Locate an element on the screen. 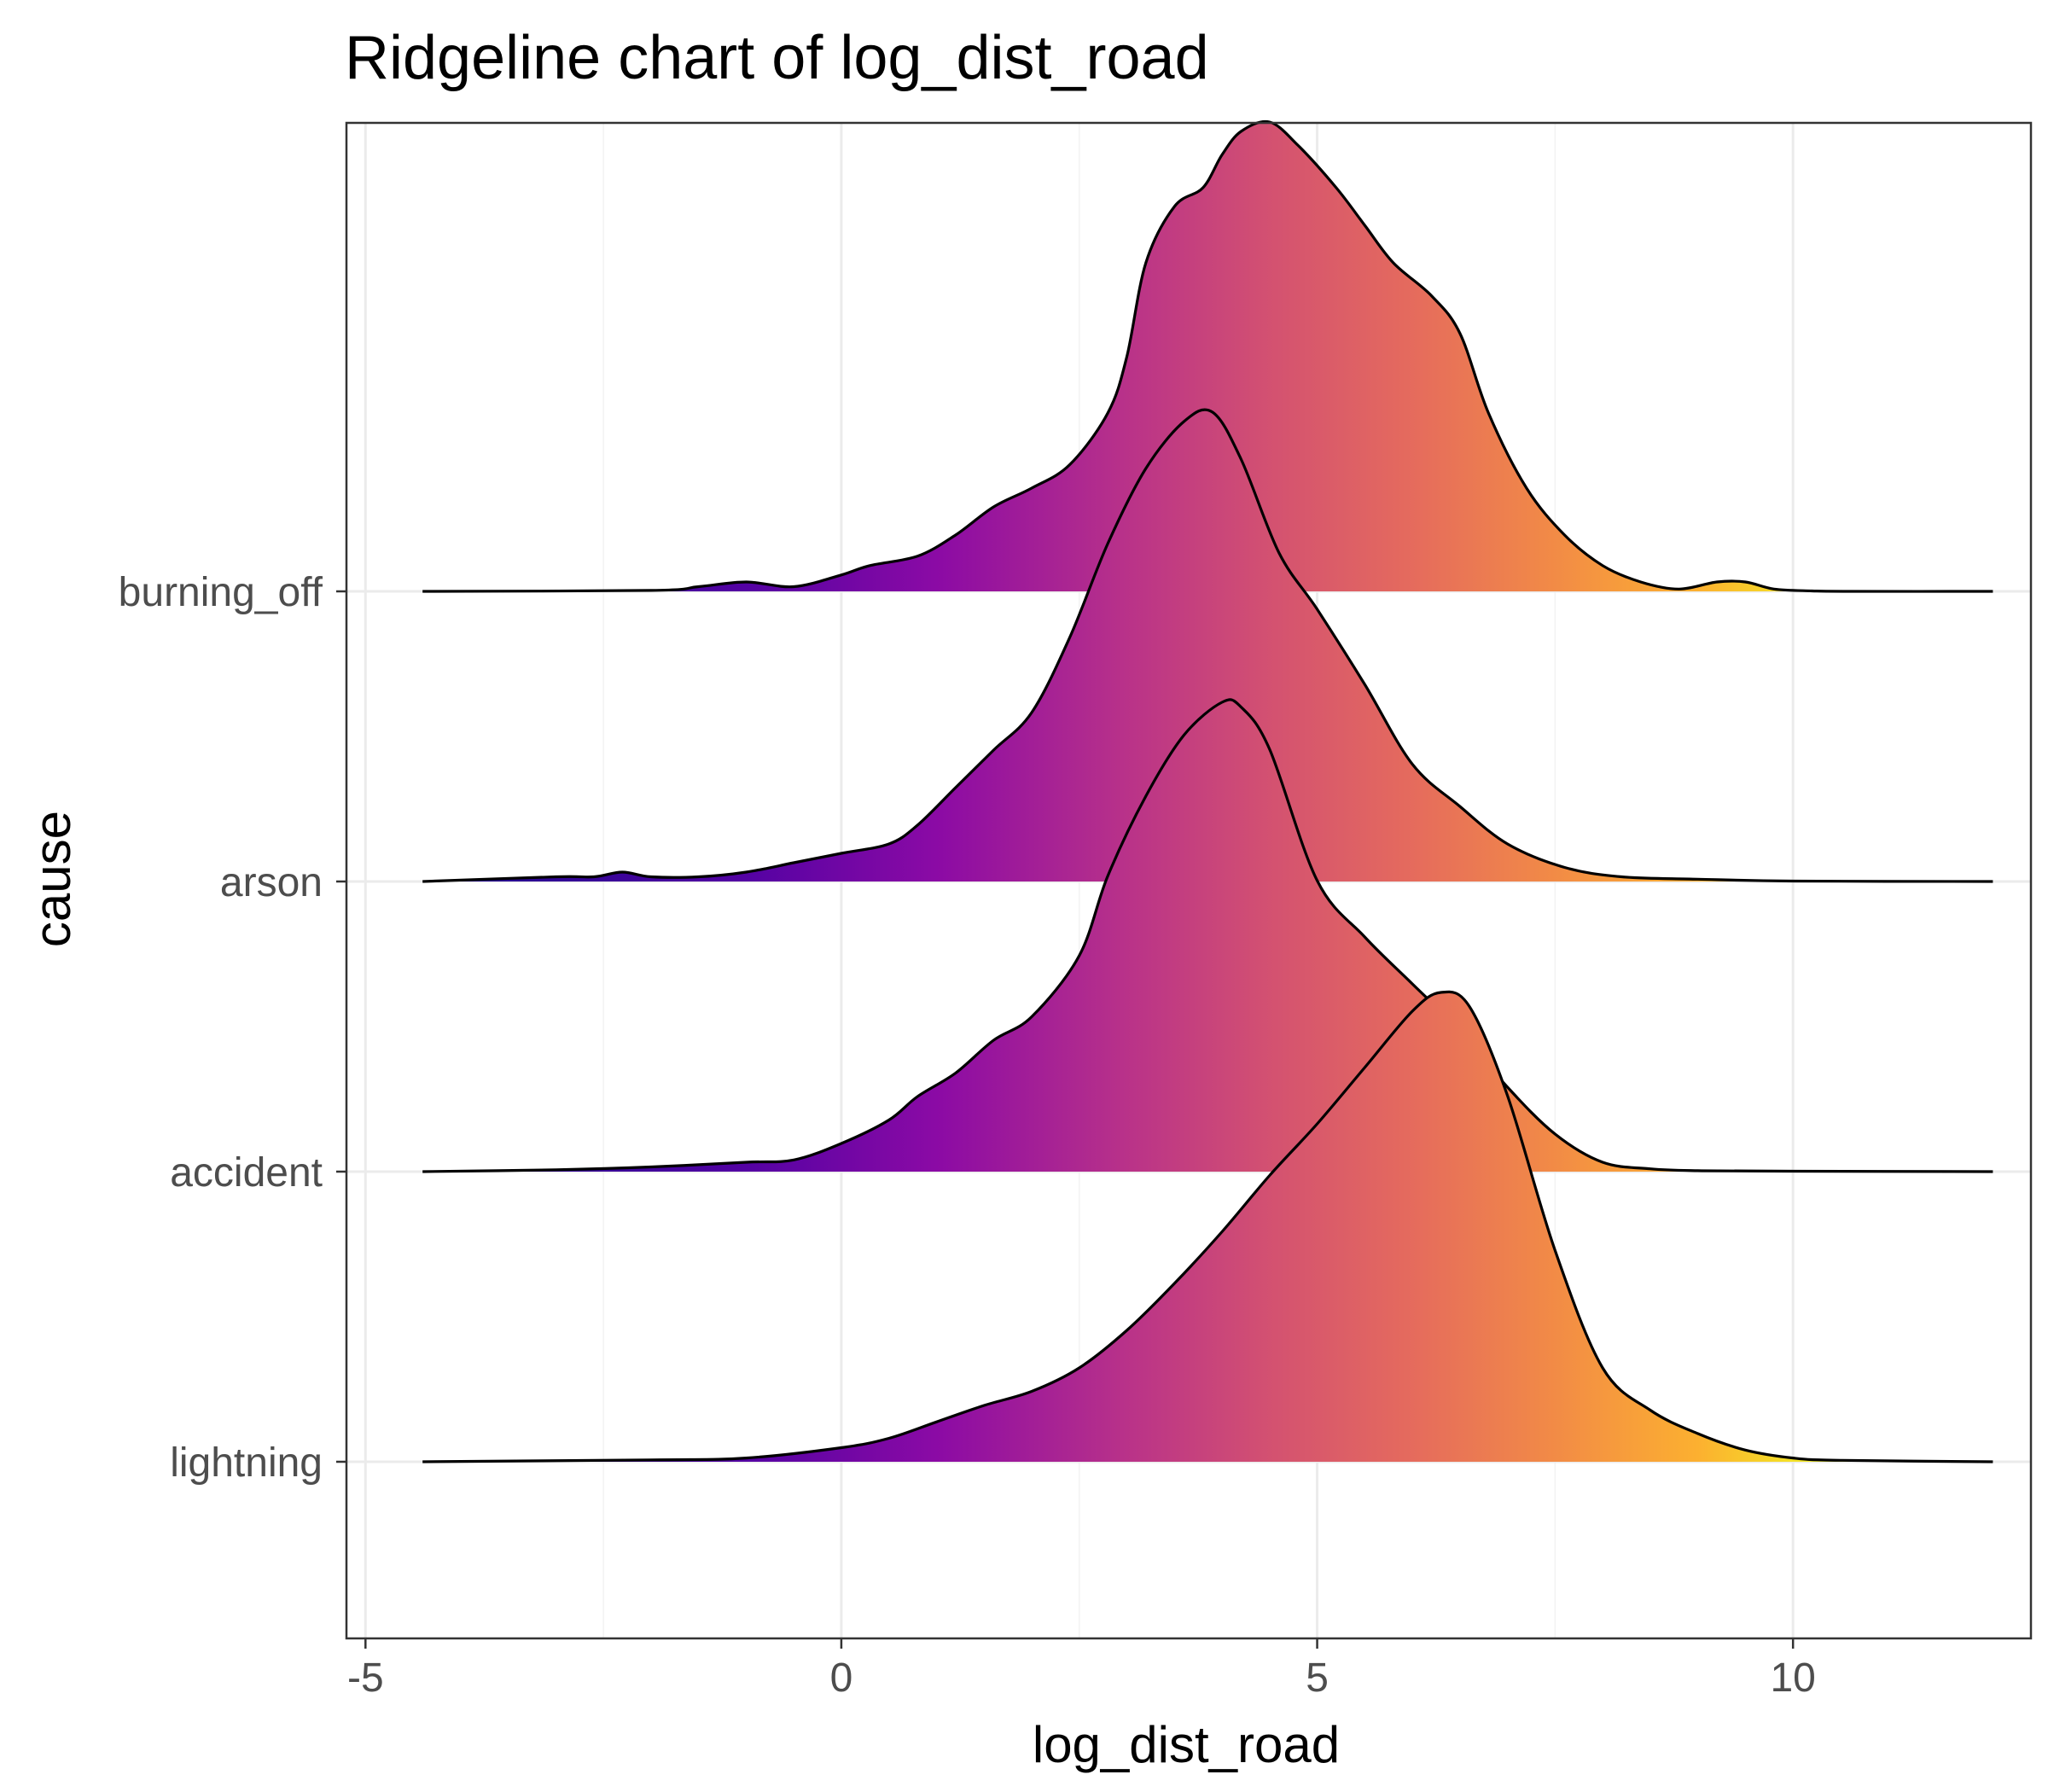 The image size is (2048, 1792). chart-title: Ridgeline chart of log_dist_road is located at coordinates (777, 58).